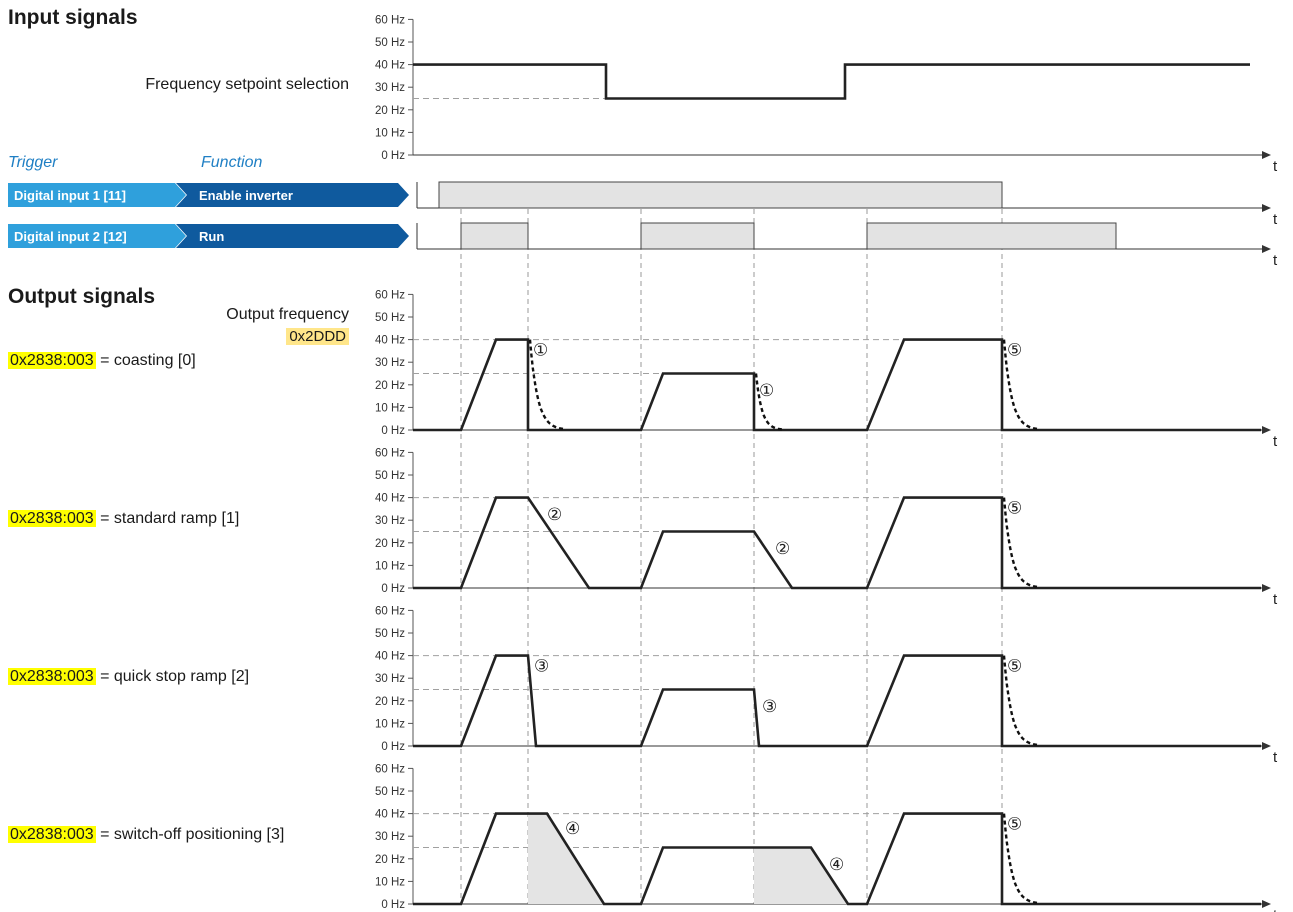 Image resolution: width=1293 pixels, height=912 pixels. What do you see at coordinates (1275, 757) in the screenshot?
I see `output-2-axis-label: t` at bounding box center [1275, 757].